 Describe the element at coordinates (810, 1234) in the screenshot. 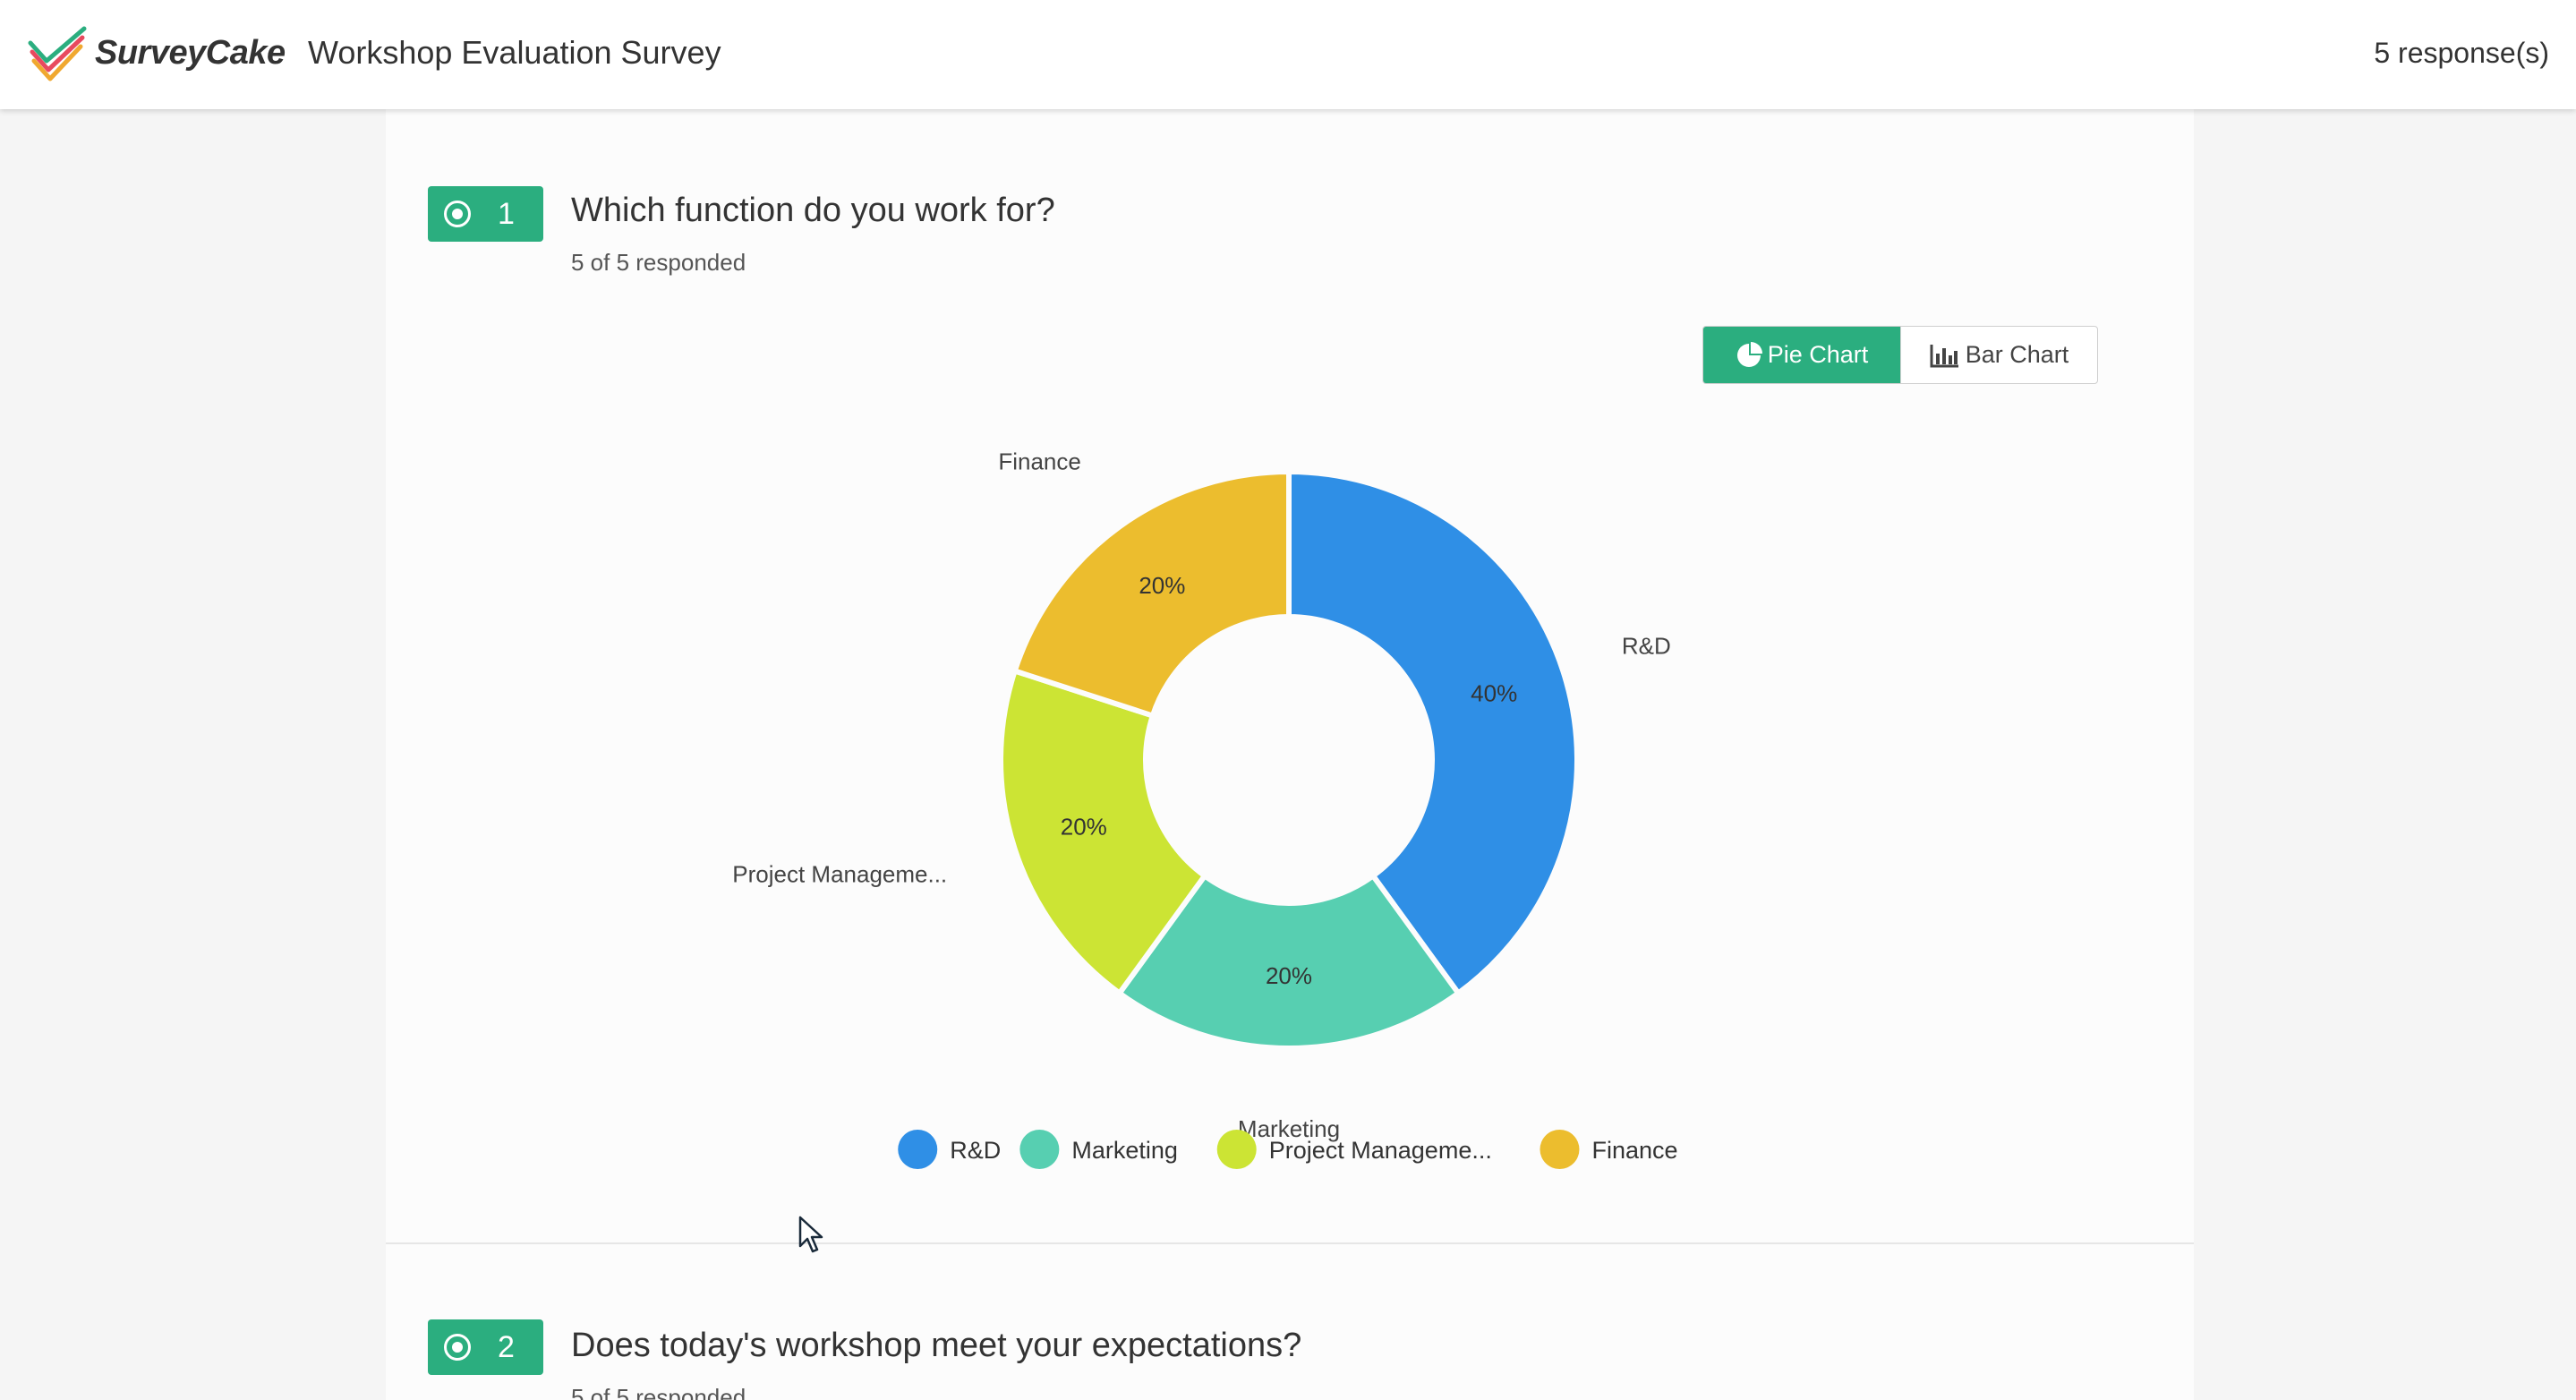

I see `mouse-cursor-icon` at that location.